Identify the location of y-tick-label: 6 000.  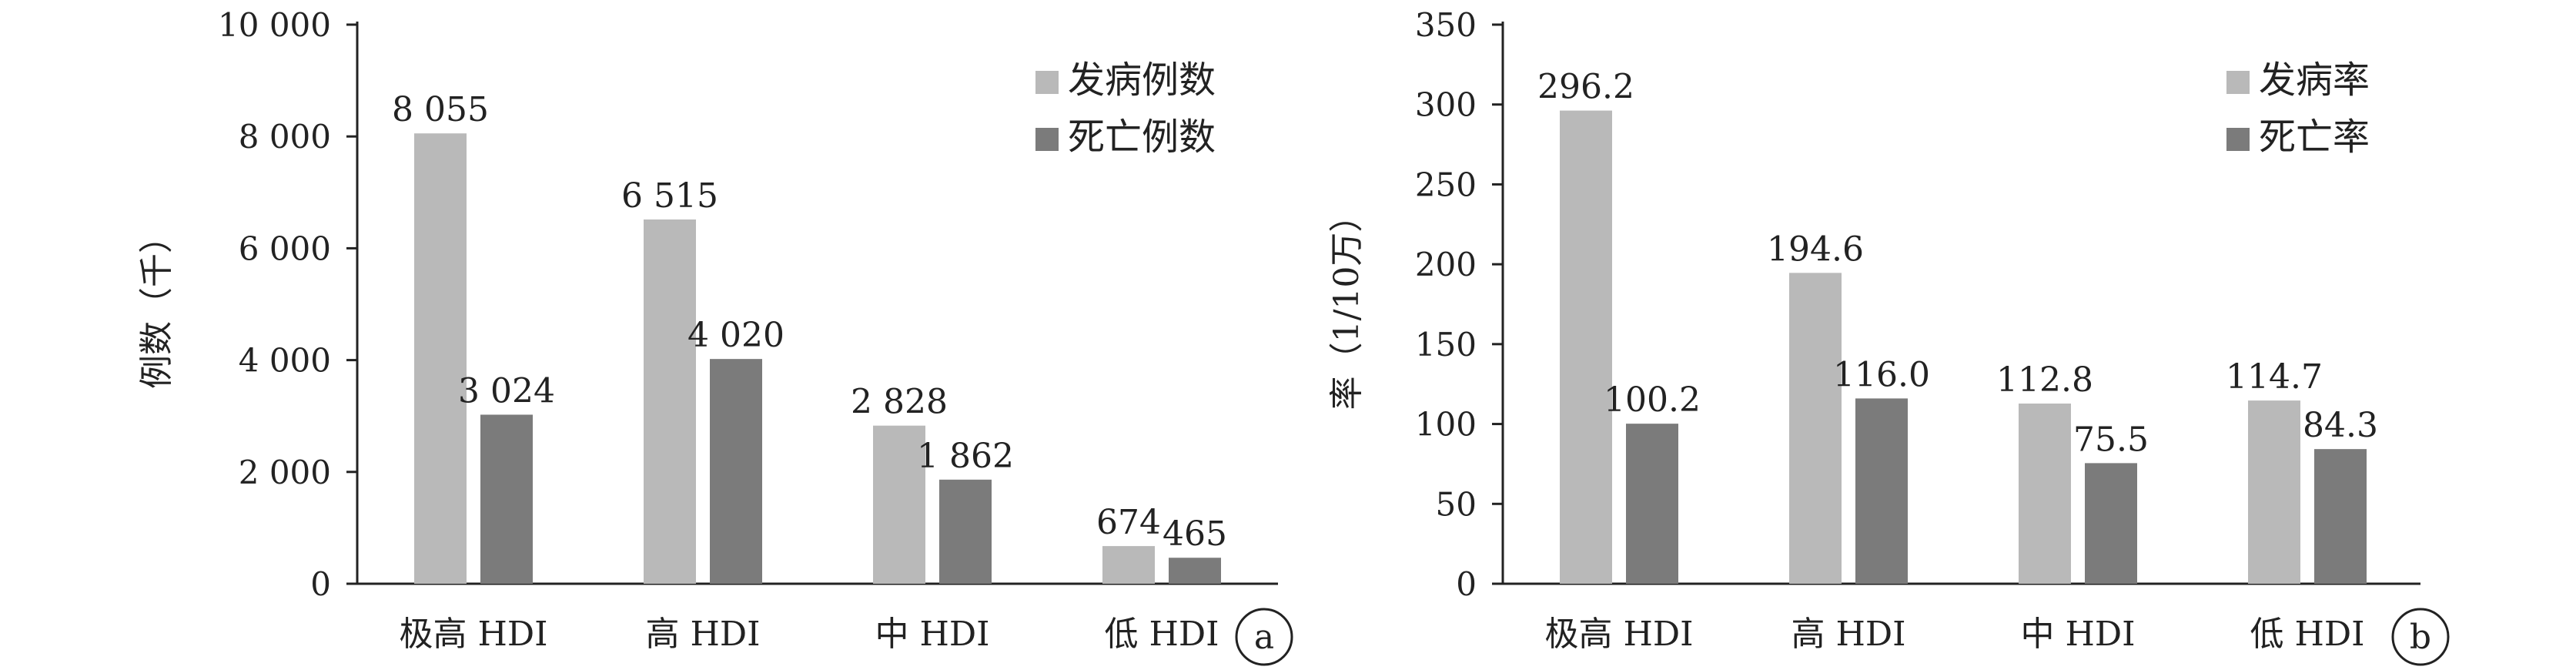
(285, 248).